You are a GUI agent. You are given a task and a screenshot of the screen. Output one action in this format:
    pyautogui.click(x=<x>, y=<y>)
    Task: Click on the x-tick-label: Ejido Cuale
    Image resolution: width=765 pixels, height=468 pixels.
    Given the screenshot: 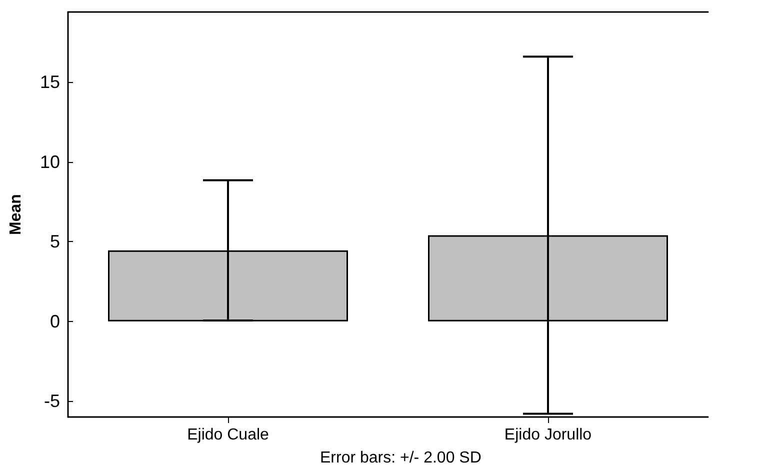 What is the action you would take?
    pyautogui.click(x=228, y=435)
    